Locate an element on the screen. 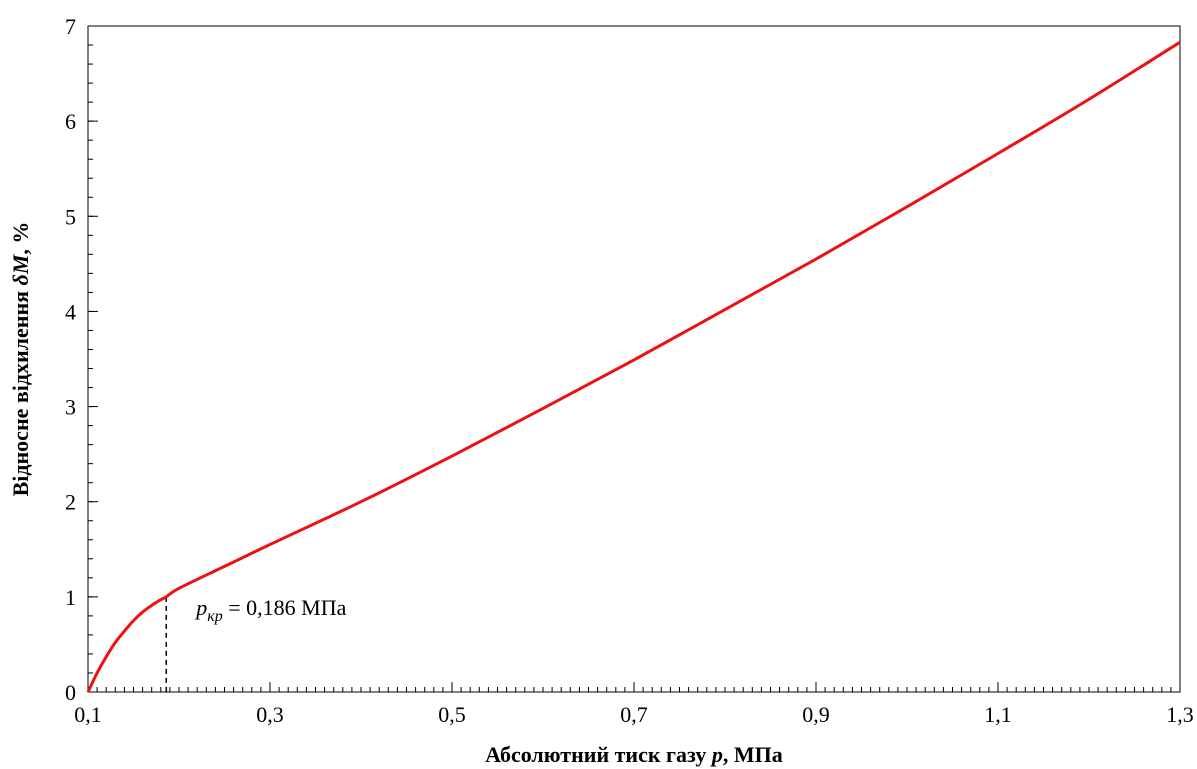  y-axis-title-suffix: , % is located at coordinates (20, 238).